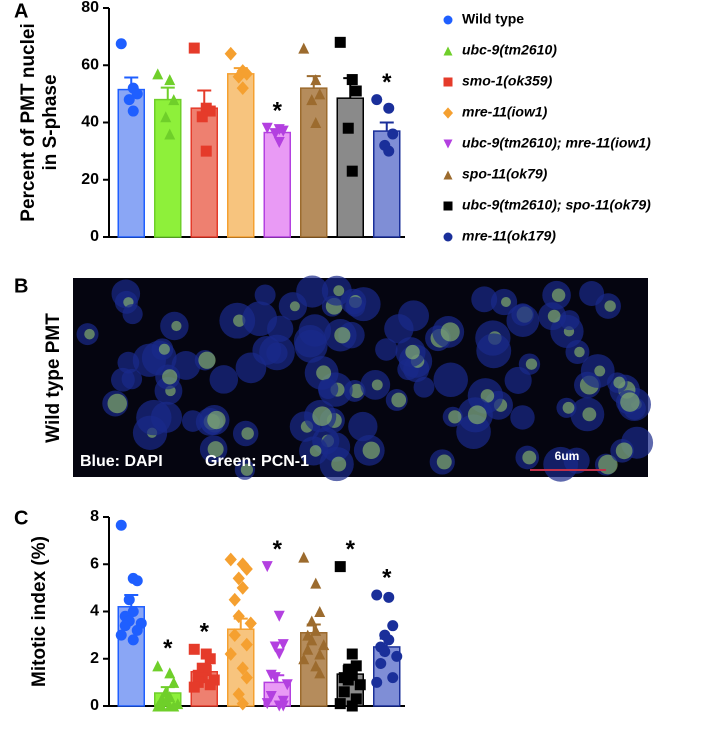 This screenshot has height=742, width=714. Describe the element at coordinates (505, 174) in the screenshot. I see `legend-label: spo-11(ok79)` at that location.